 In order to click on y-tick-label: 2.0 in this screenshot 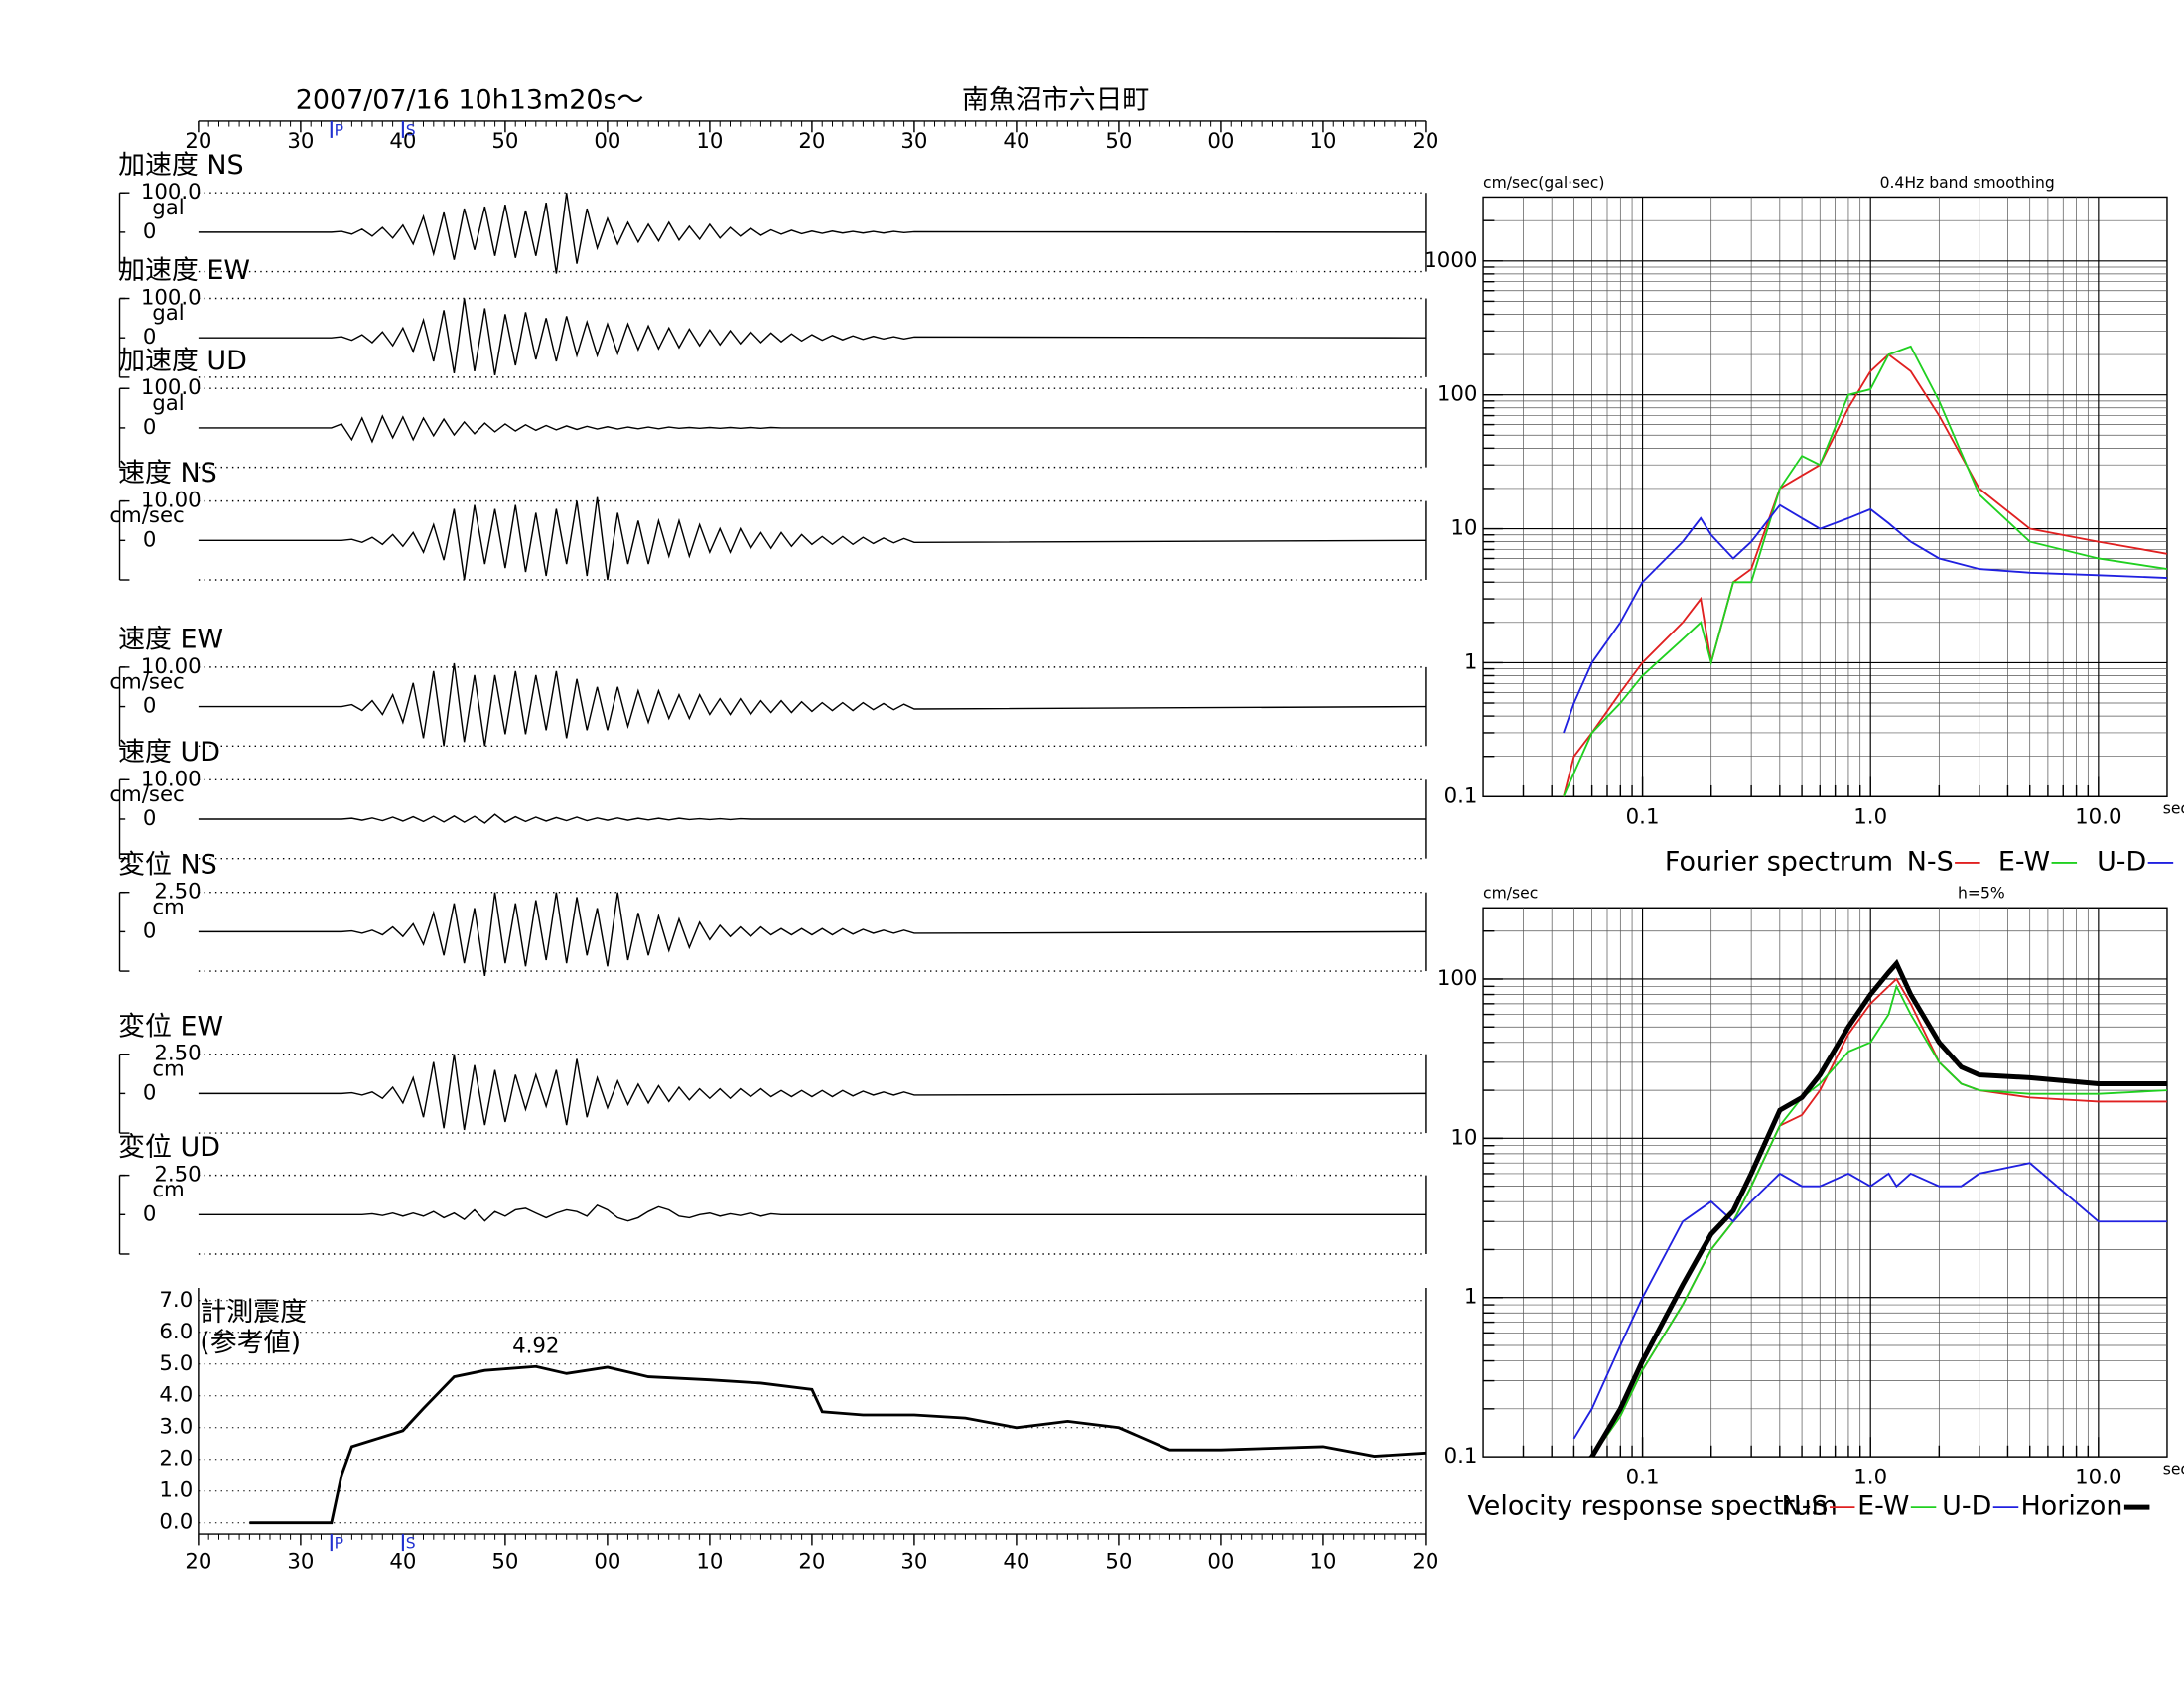, I will do `click(176, 1459)`.